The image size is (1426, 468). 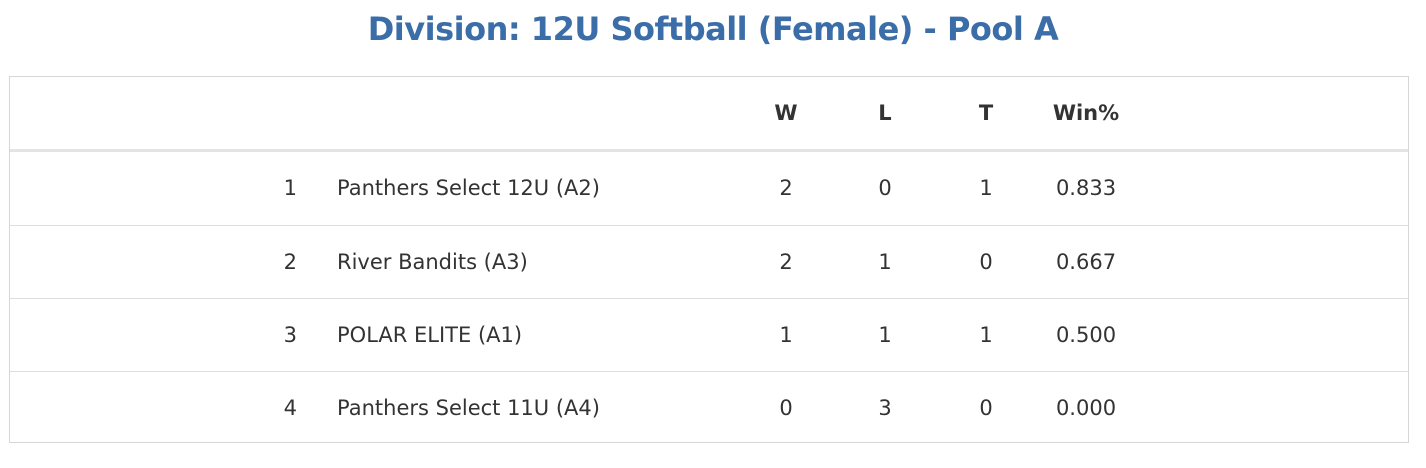 What do you see at coordinates (290, 262) in the screenshot?
I see `rank: 2` at bounding box center [290, 262].